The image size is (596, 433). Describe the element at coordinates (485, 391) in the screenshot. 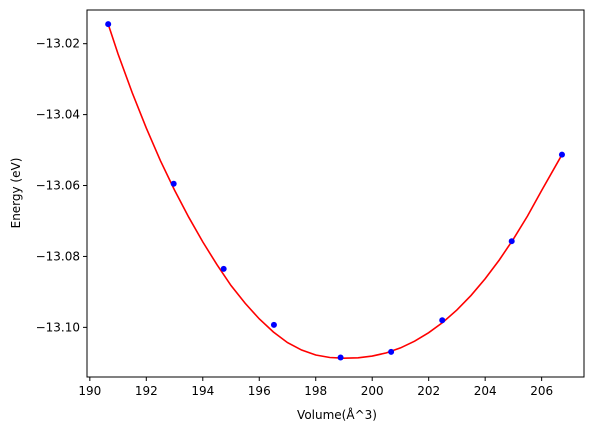

I see `x-tick-label: 204` at that location.